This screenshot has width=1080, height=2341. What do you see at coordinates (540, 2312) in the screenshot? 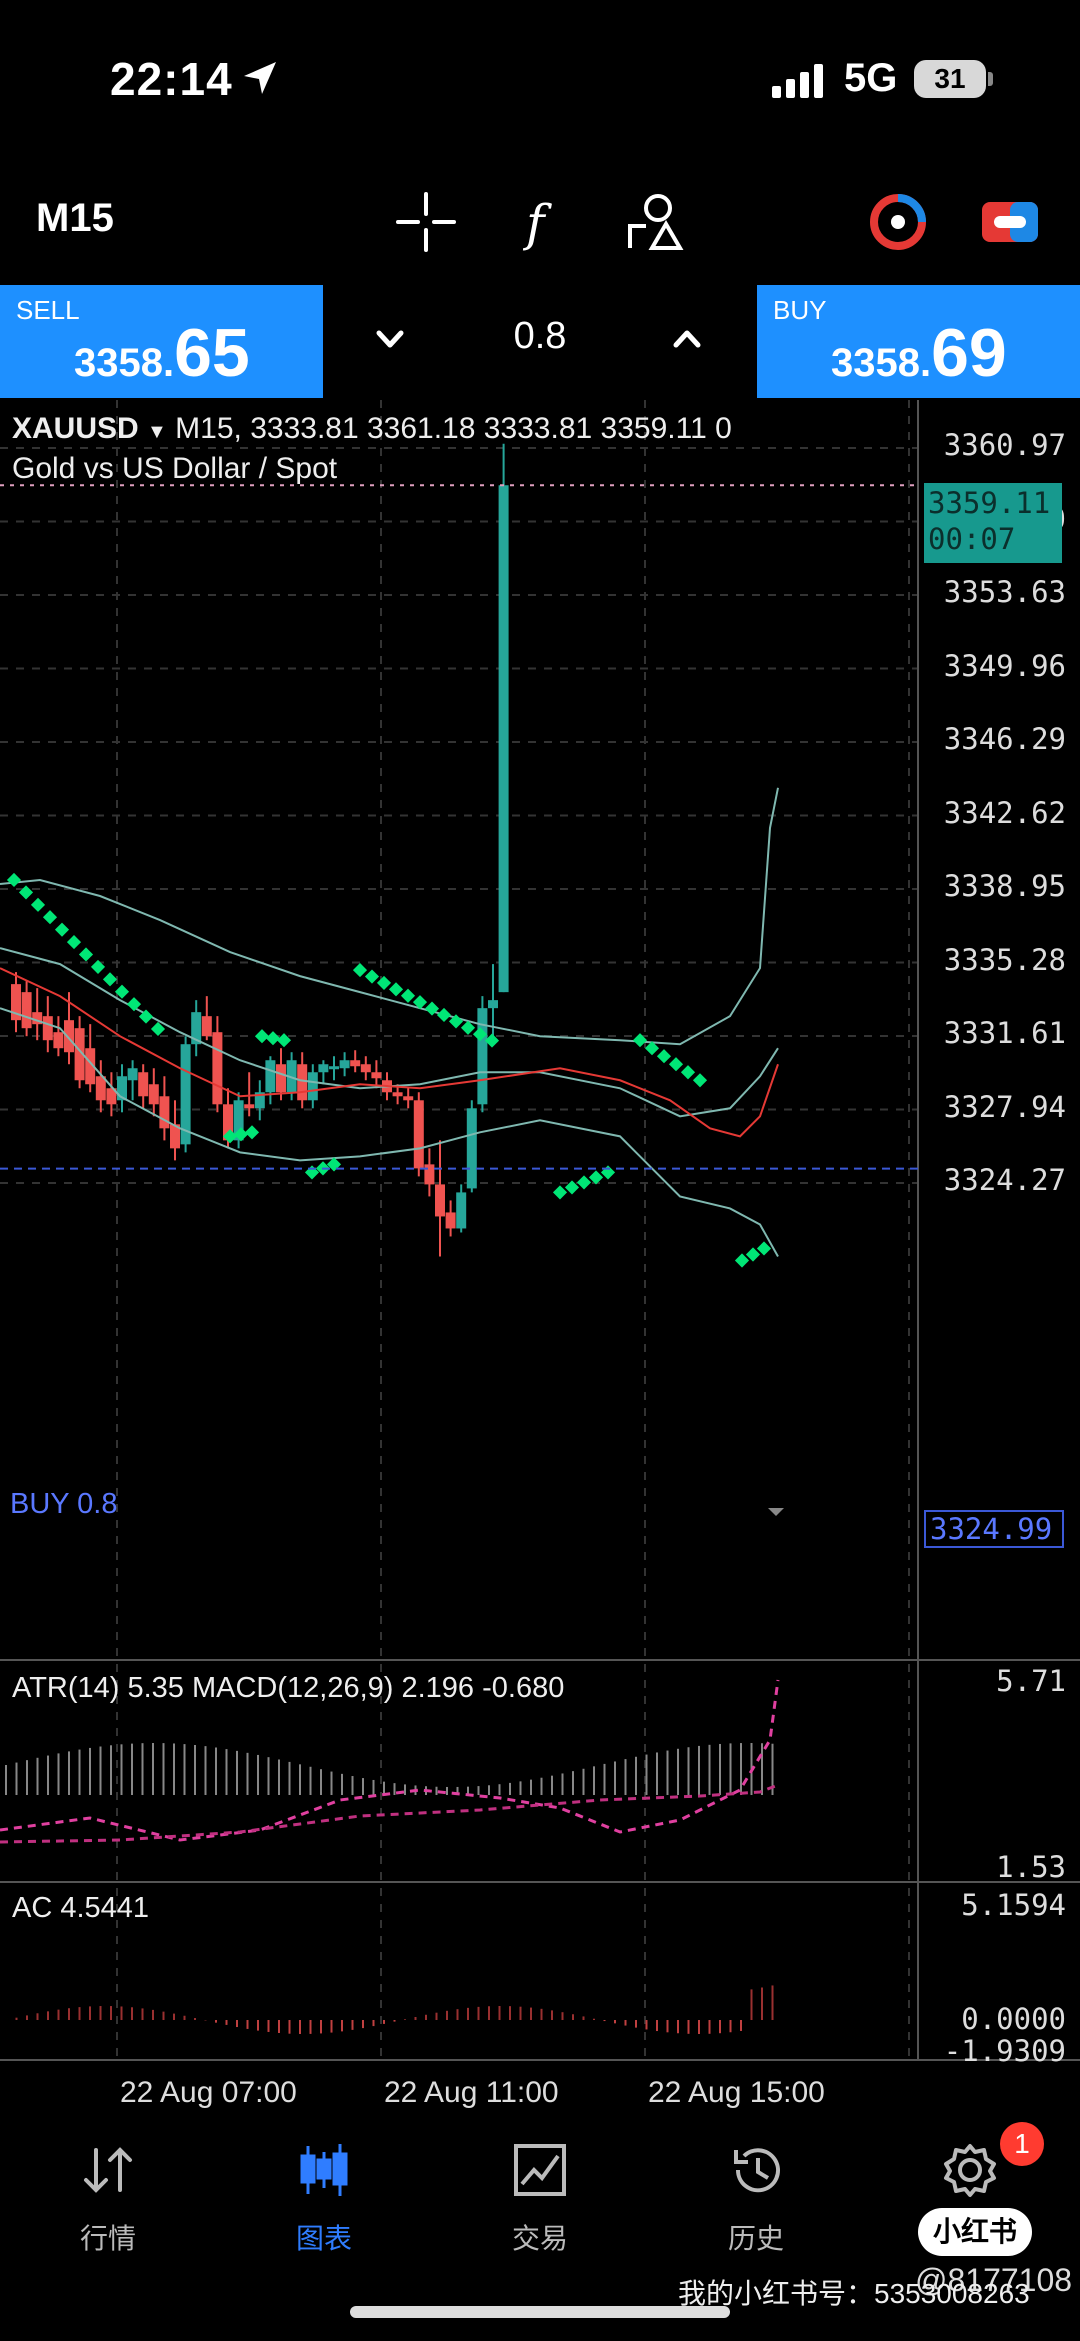
I see `home-indicator` at bounding box center [540, 2312].